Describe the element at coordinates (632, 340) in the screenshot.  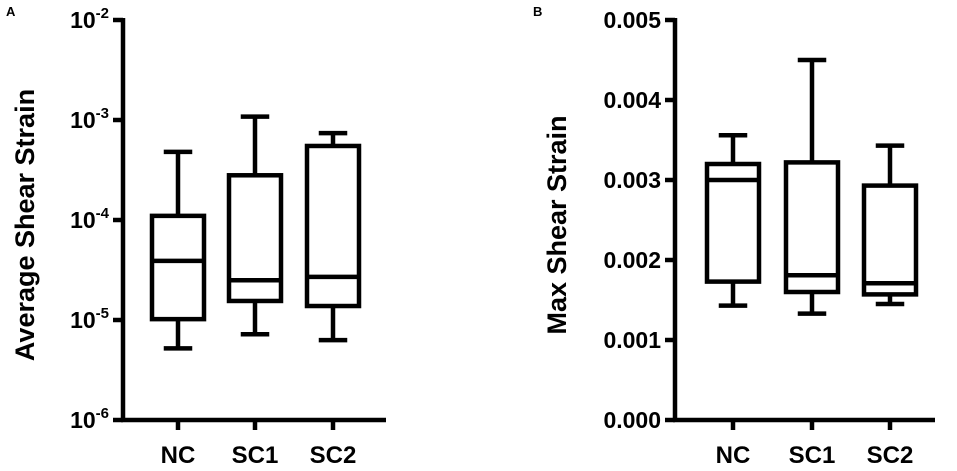
I see `panel-b-y-tick-label: 0.001` at that location.